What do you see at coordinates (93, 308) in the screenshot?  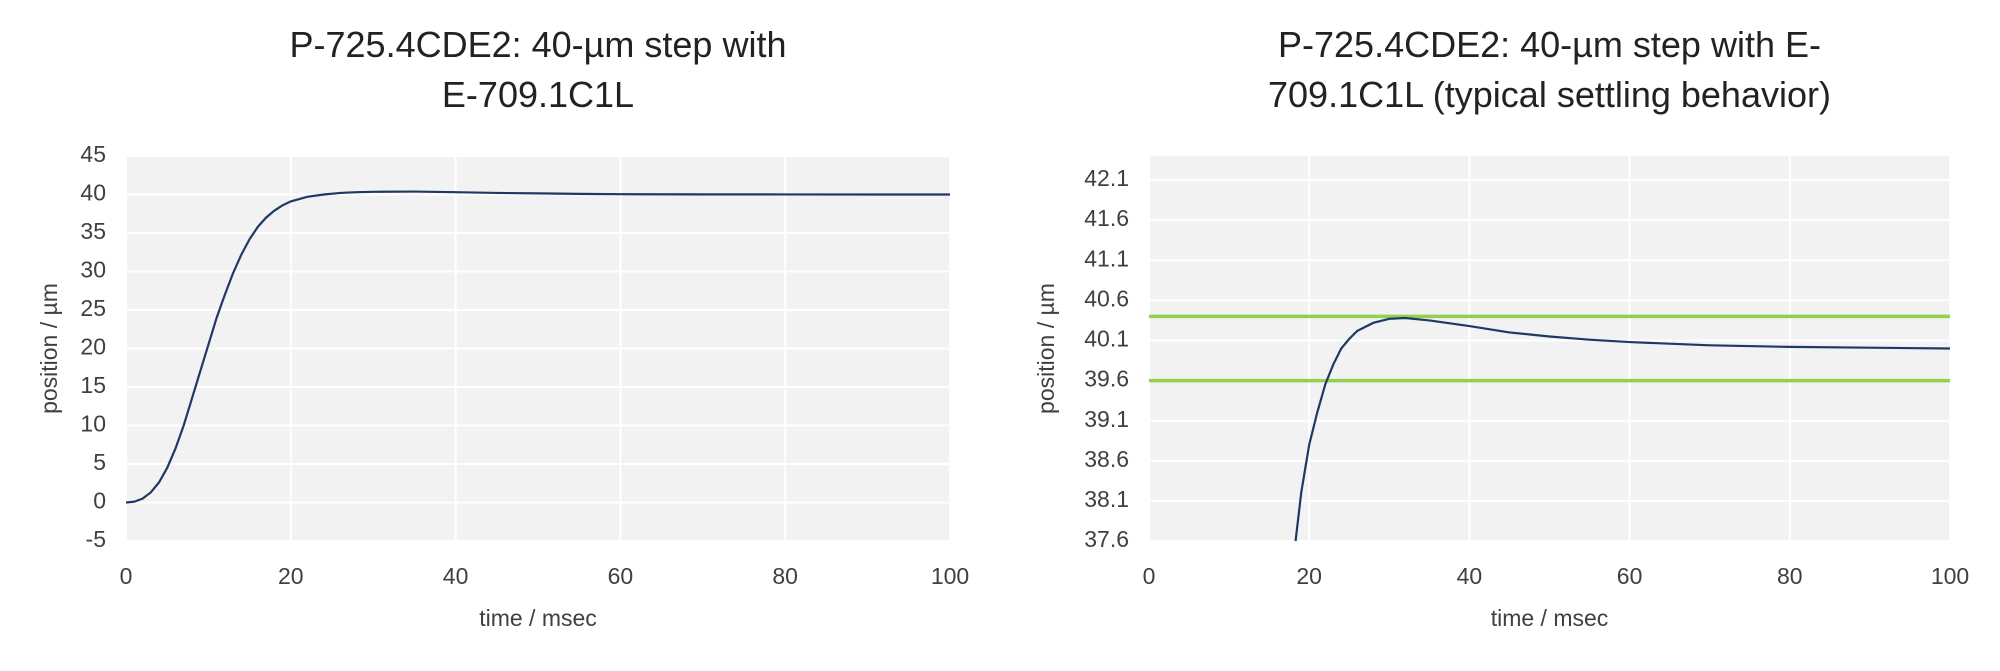 I see `y-tick-label: 25` at bounding box center [93, 308].